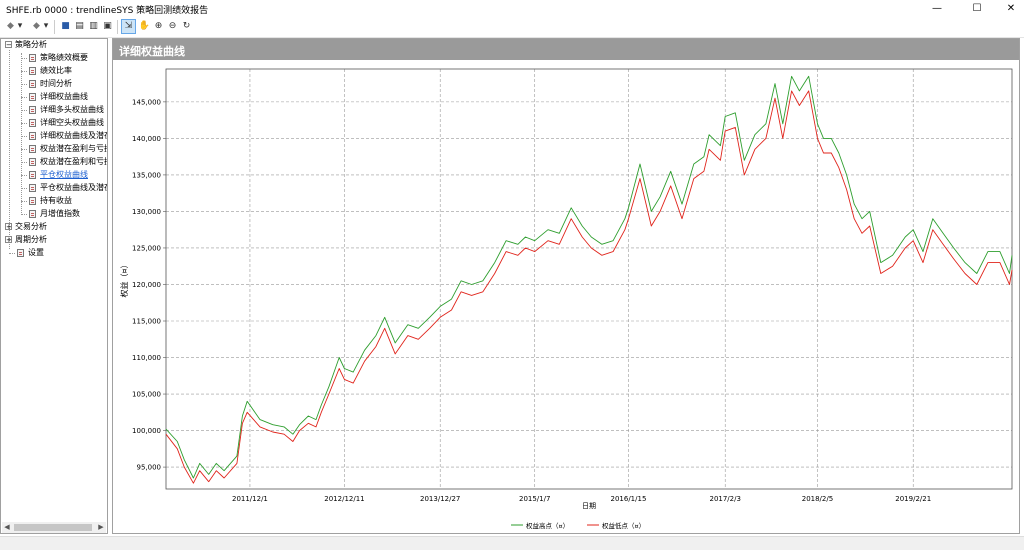 This screenshot has height=550, width=1024. Describe the element at coordinates (72, 122) in the screenshot. I see `tree-item-label: 详细空头权益曲线` at that location.